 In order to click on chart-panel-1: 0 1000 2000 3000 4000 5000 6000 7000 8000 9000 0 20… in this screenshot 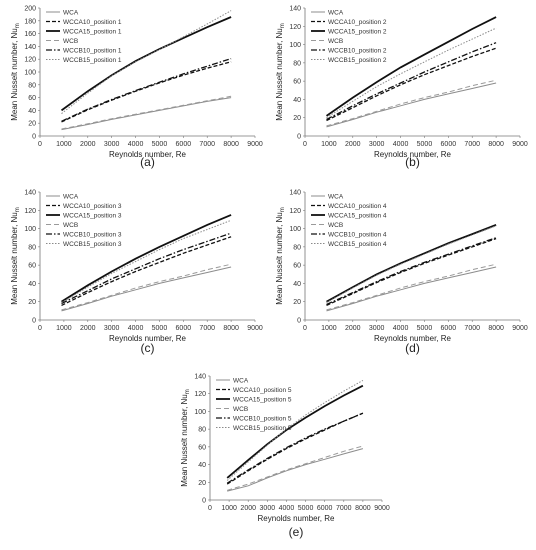, I will do `click(136, 88)`.